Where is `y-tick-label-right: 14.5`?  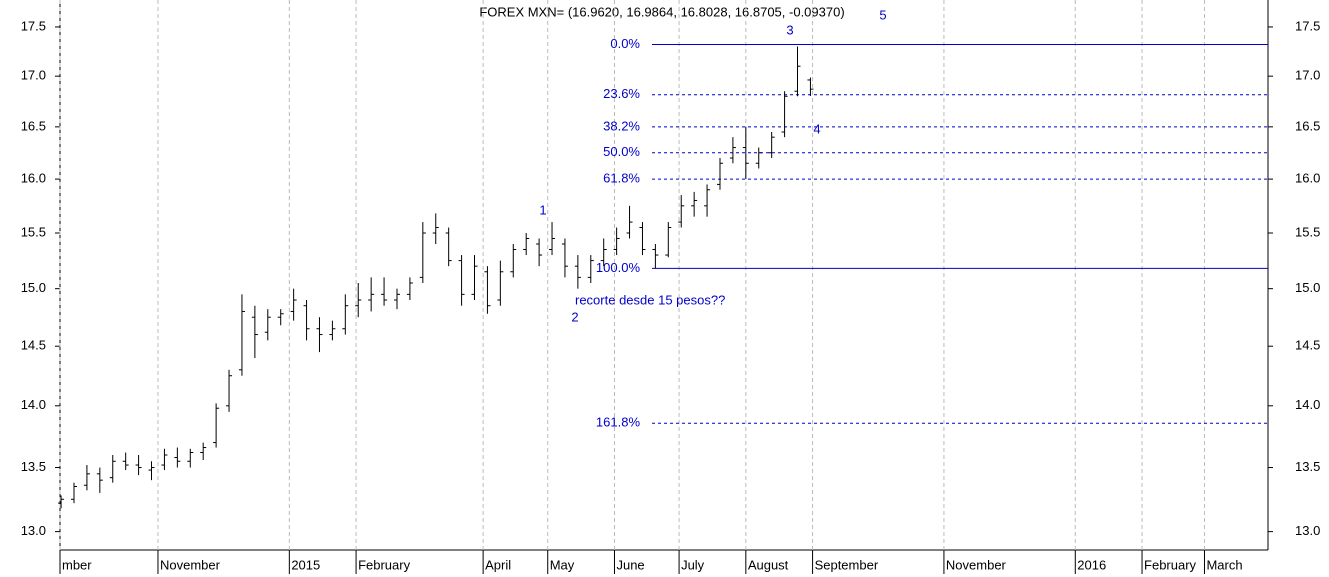
y-tick-label-right: 14.5 is located at coordinates (1307, 345).